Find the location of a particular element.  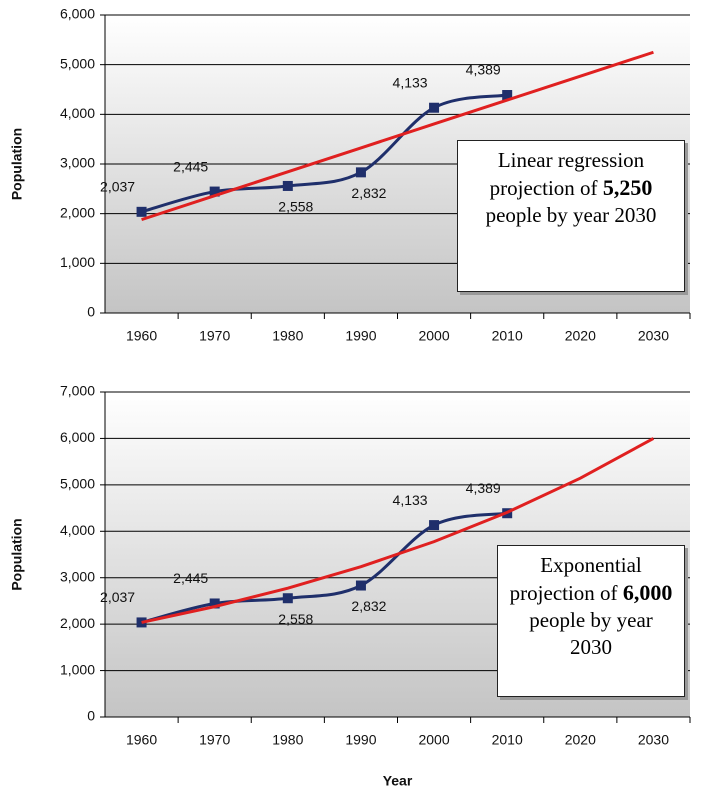

annotation-value: 6,000 is located at coordinates (647, 592).